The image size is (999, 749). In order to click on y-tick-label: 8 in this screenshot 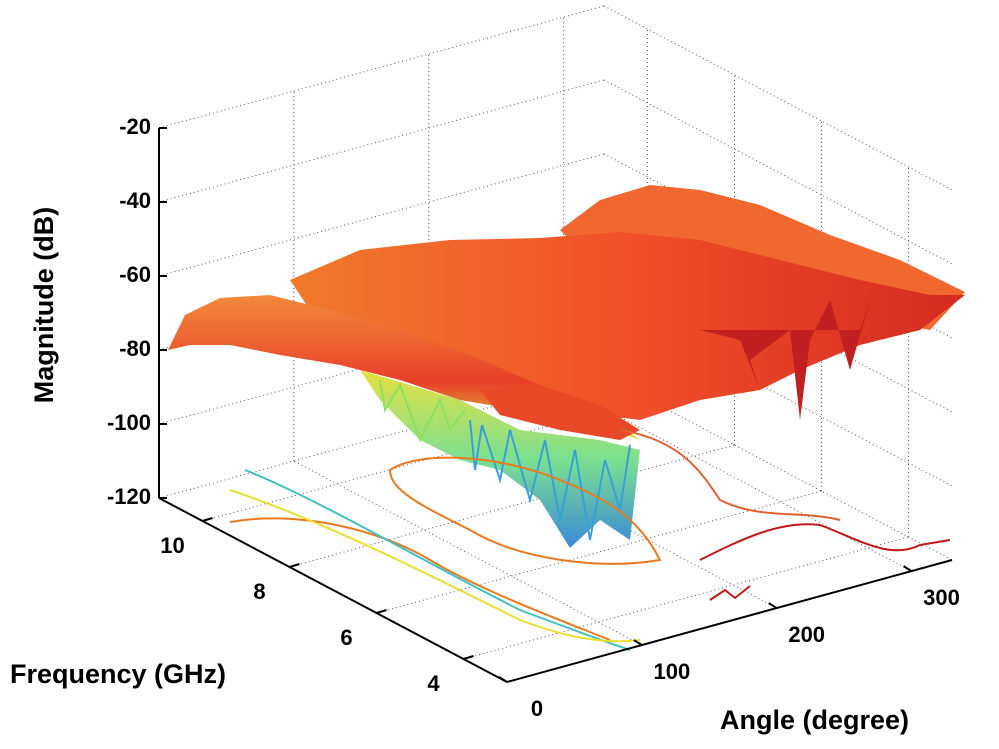, I will do `click(259, 591)`.